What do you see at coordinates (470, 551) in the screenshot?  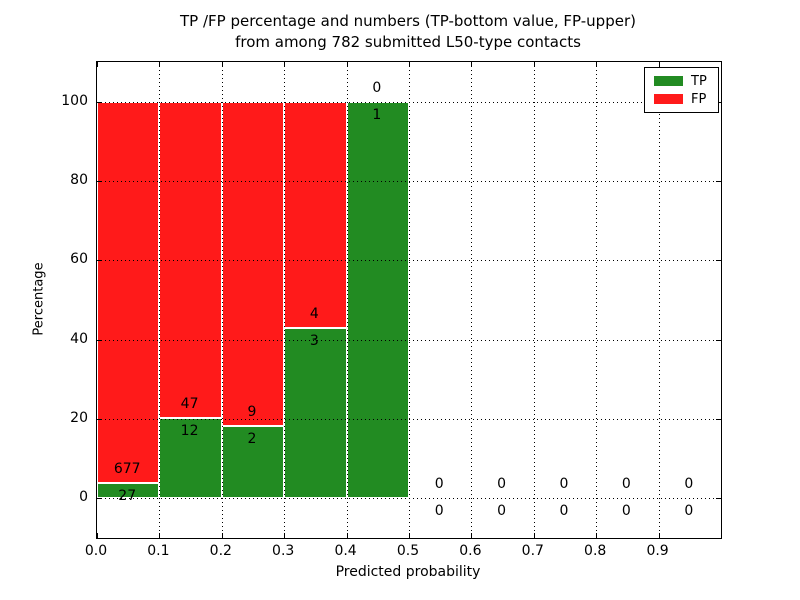 I see `x-tick-label: 0.6` at bounding box center [470, 551].